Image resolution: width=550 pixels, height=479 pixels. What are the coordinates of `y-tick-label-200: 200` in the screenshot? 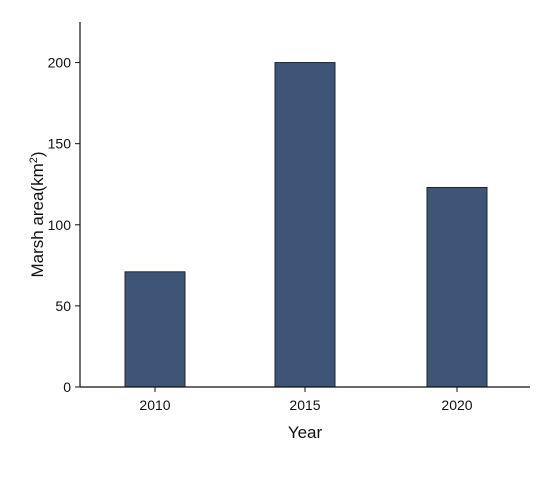 It's located at (60, 63).